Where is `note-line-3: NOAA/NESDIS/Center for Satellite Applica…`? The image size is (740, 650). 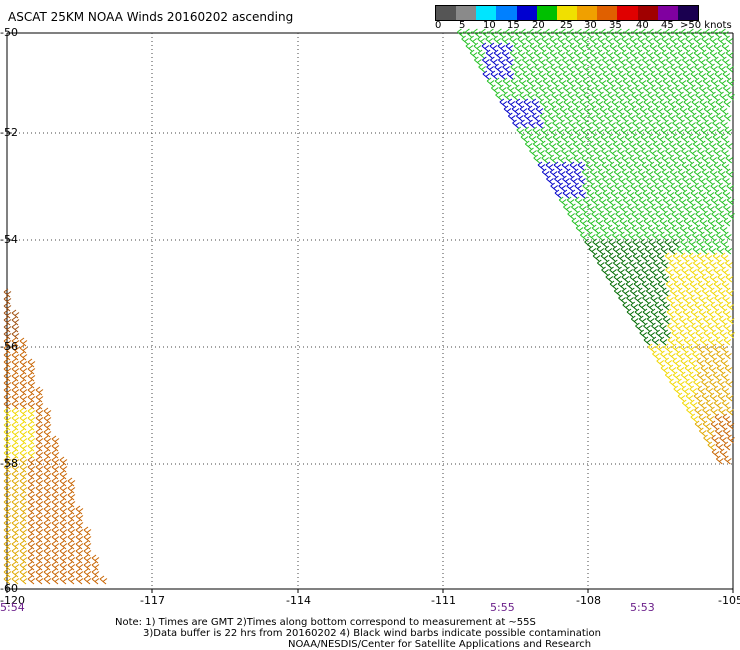 note-line-3: NOAA/NESDIS/Center for Satellite Applica… is located at coordinates (440, 644).